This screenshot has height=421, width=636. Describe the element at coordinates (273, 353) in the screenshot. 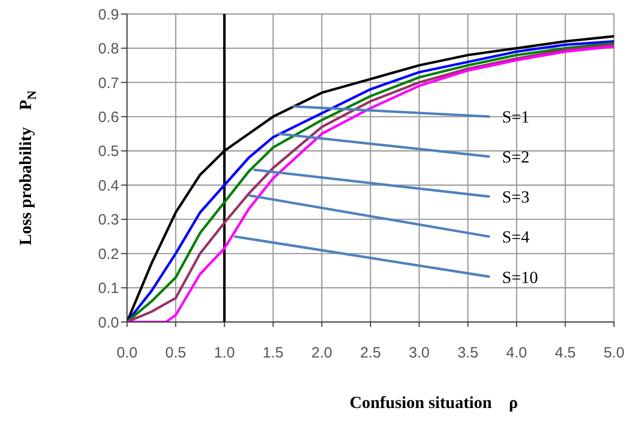

I see `x-tick-label: 1.5` at that location.